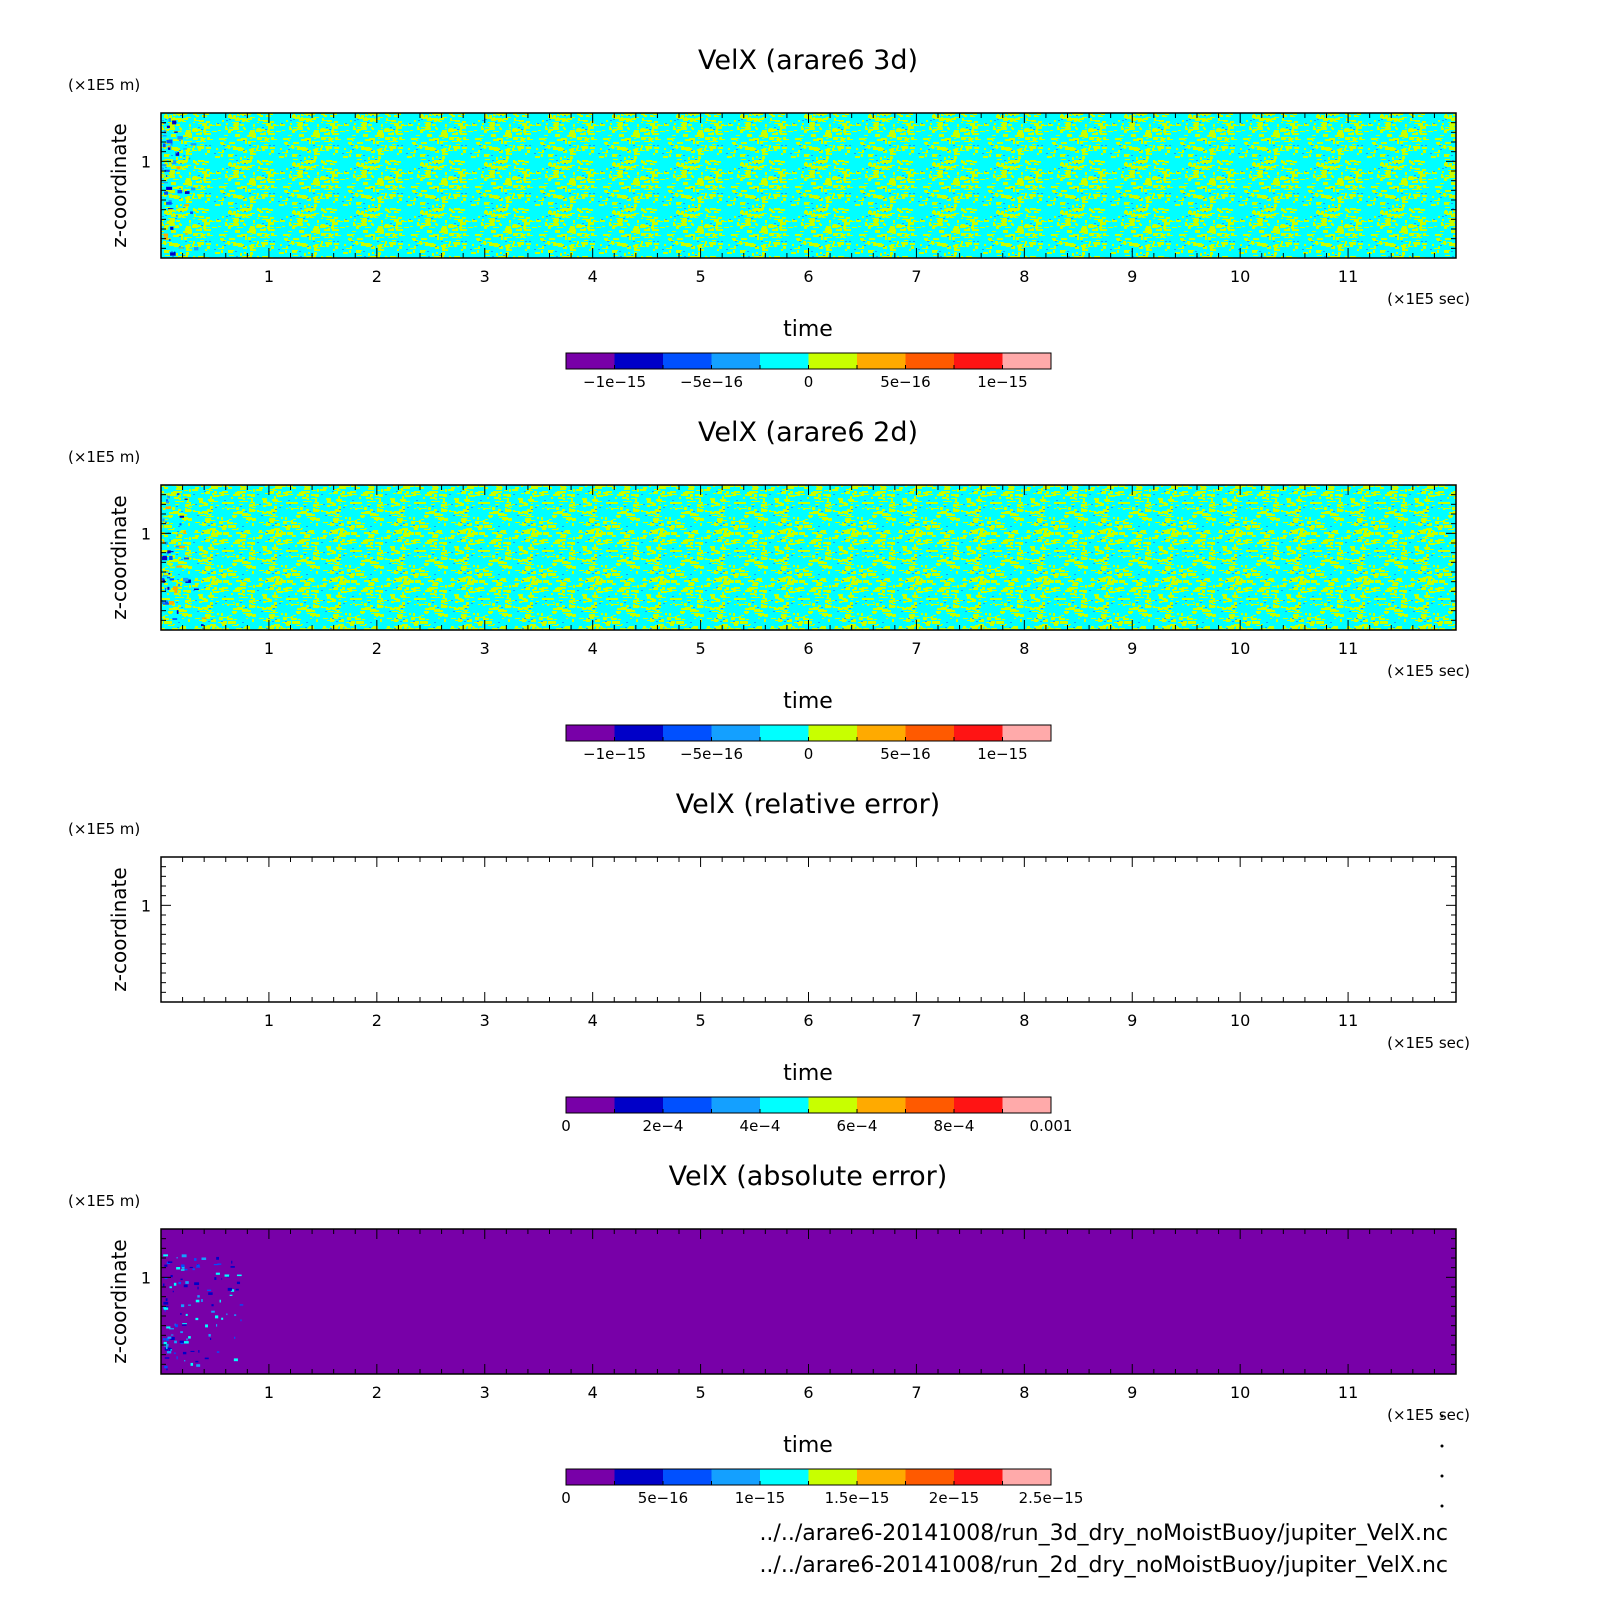 Image resolution: width=1604 pixels, height=1608 pixels. I want to click on x-tick-label: 10, so click(1240, 1020).